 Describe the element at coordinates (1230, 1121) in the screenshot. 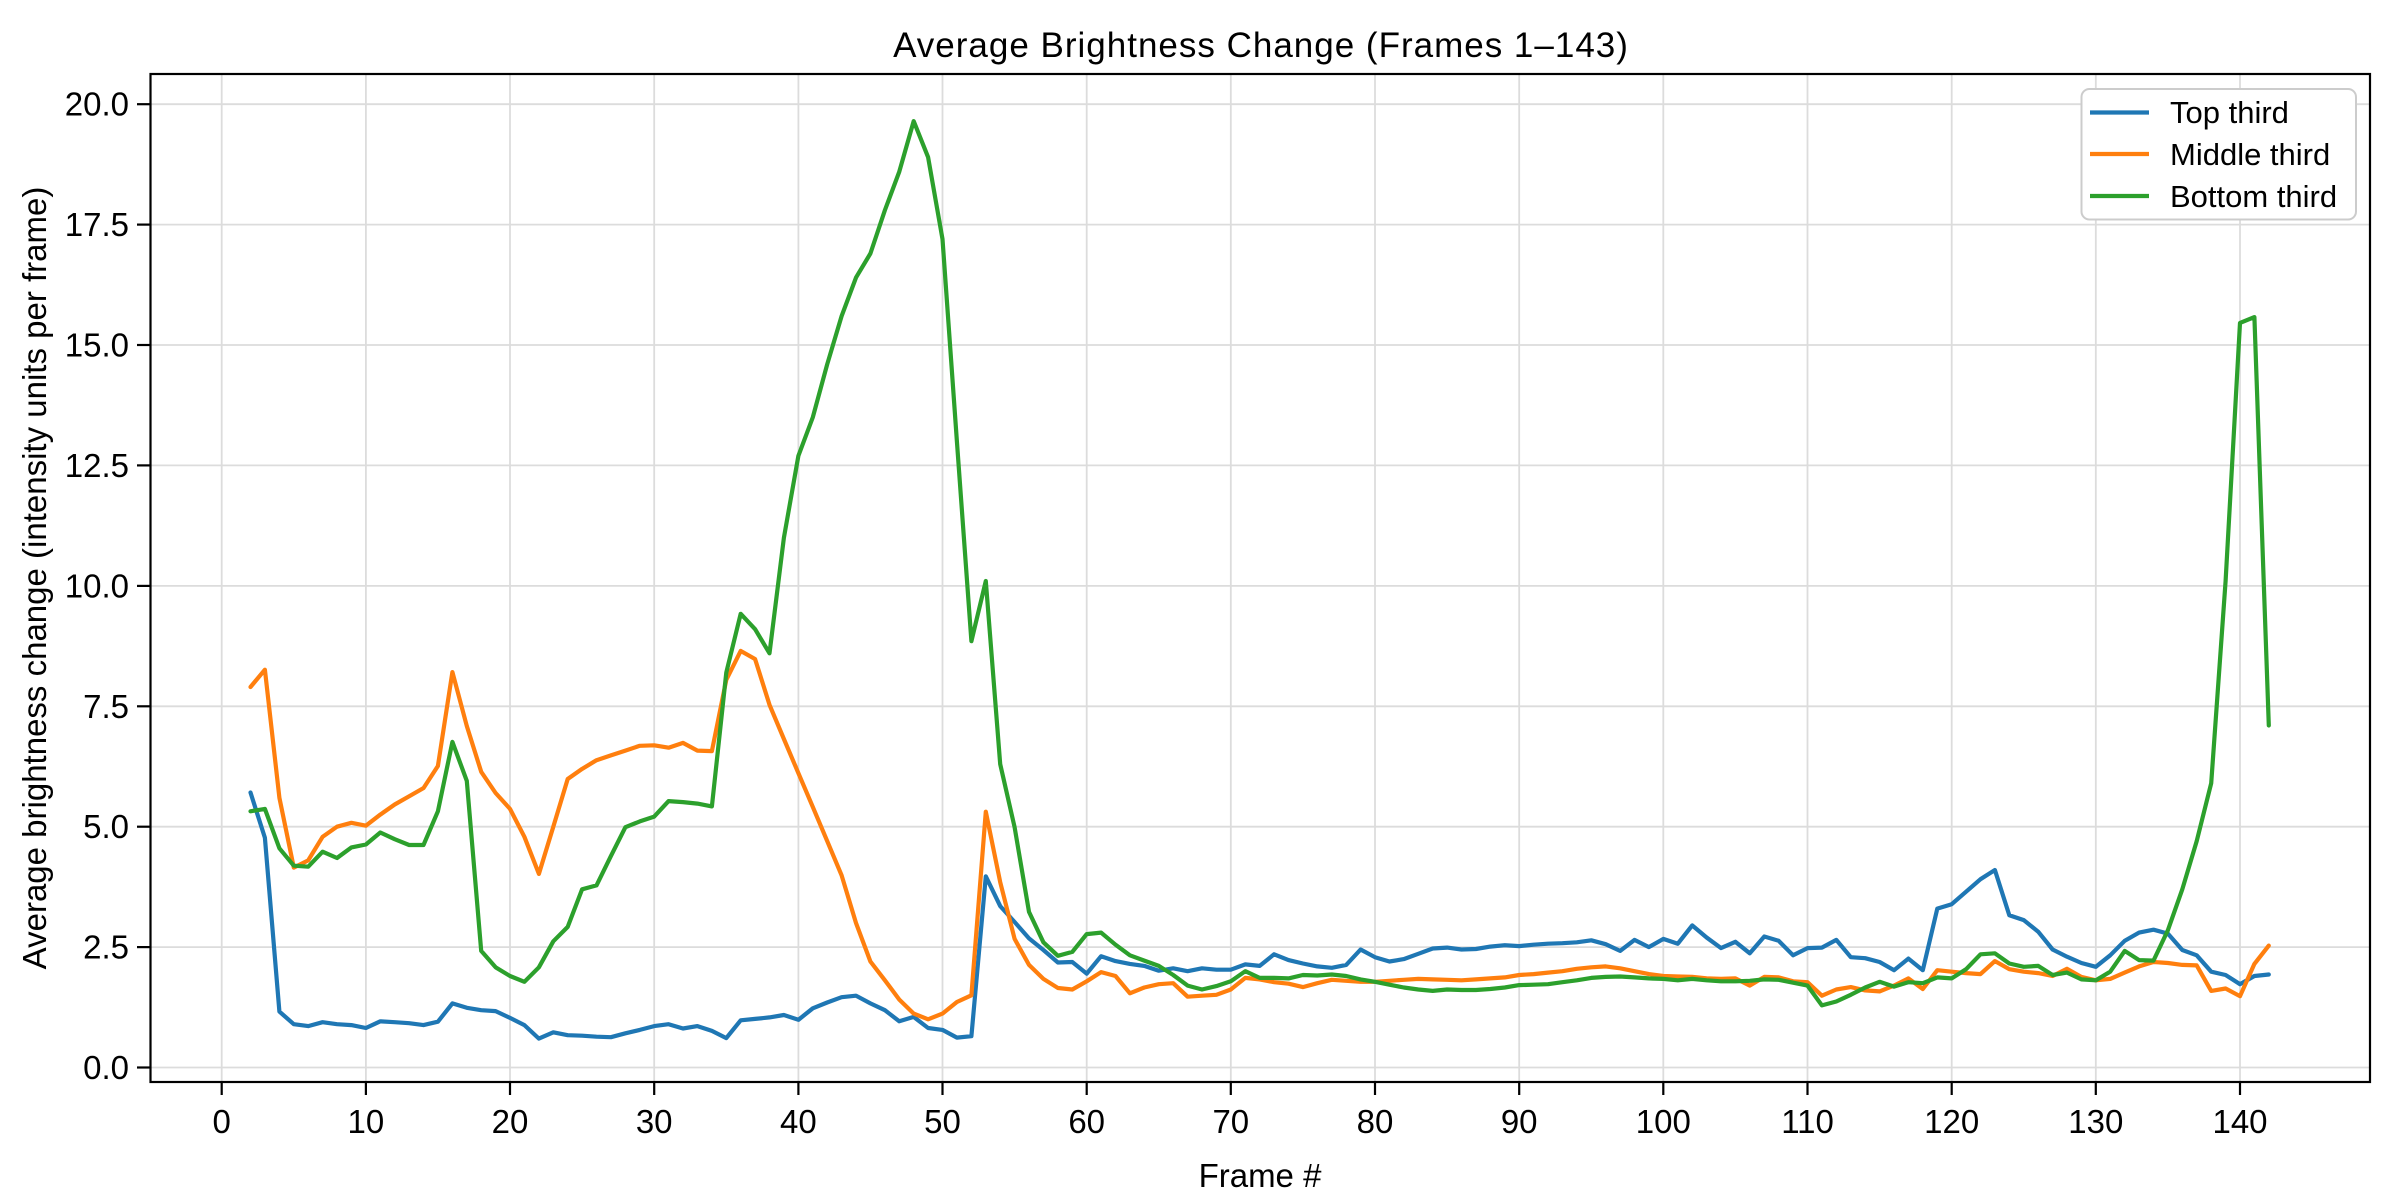

I see `svg-text: 70` at that location.